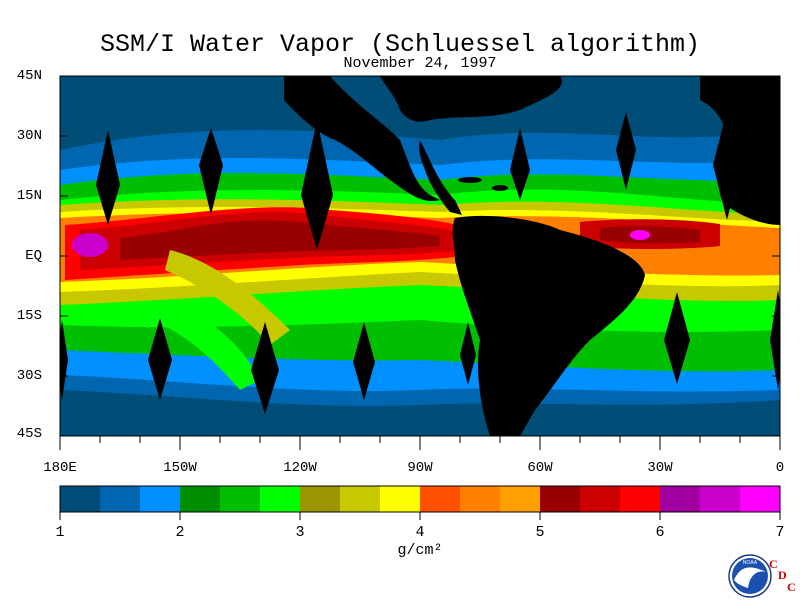 The height and width of the screenshot is (602, 800). Describe the element at coordinates (420, 443) in the screenshot. I see `lon-ticks` at that location.